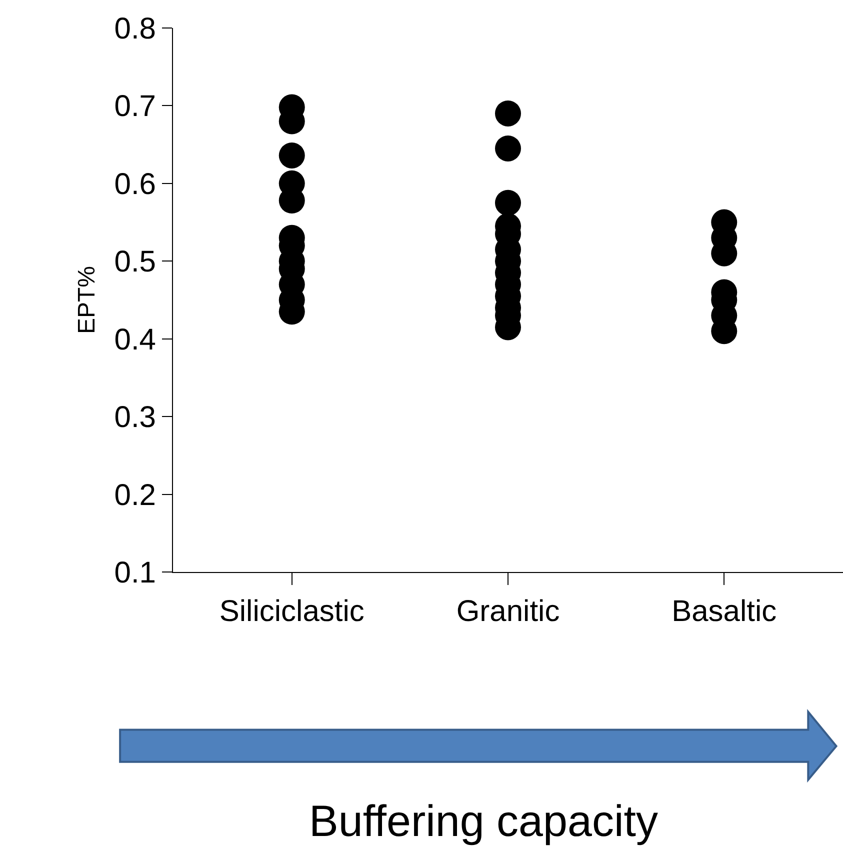 This screenshot has height=859, width=843. I want to click on x-tick-label: Granitic, so click(508, 611).